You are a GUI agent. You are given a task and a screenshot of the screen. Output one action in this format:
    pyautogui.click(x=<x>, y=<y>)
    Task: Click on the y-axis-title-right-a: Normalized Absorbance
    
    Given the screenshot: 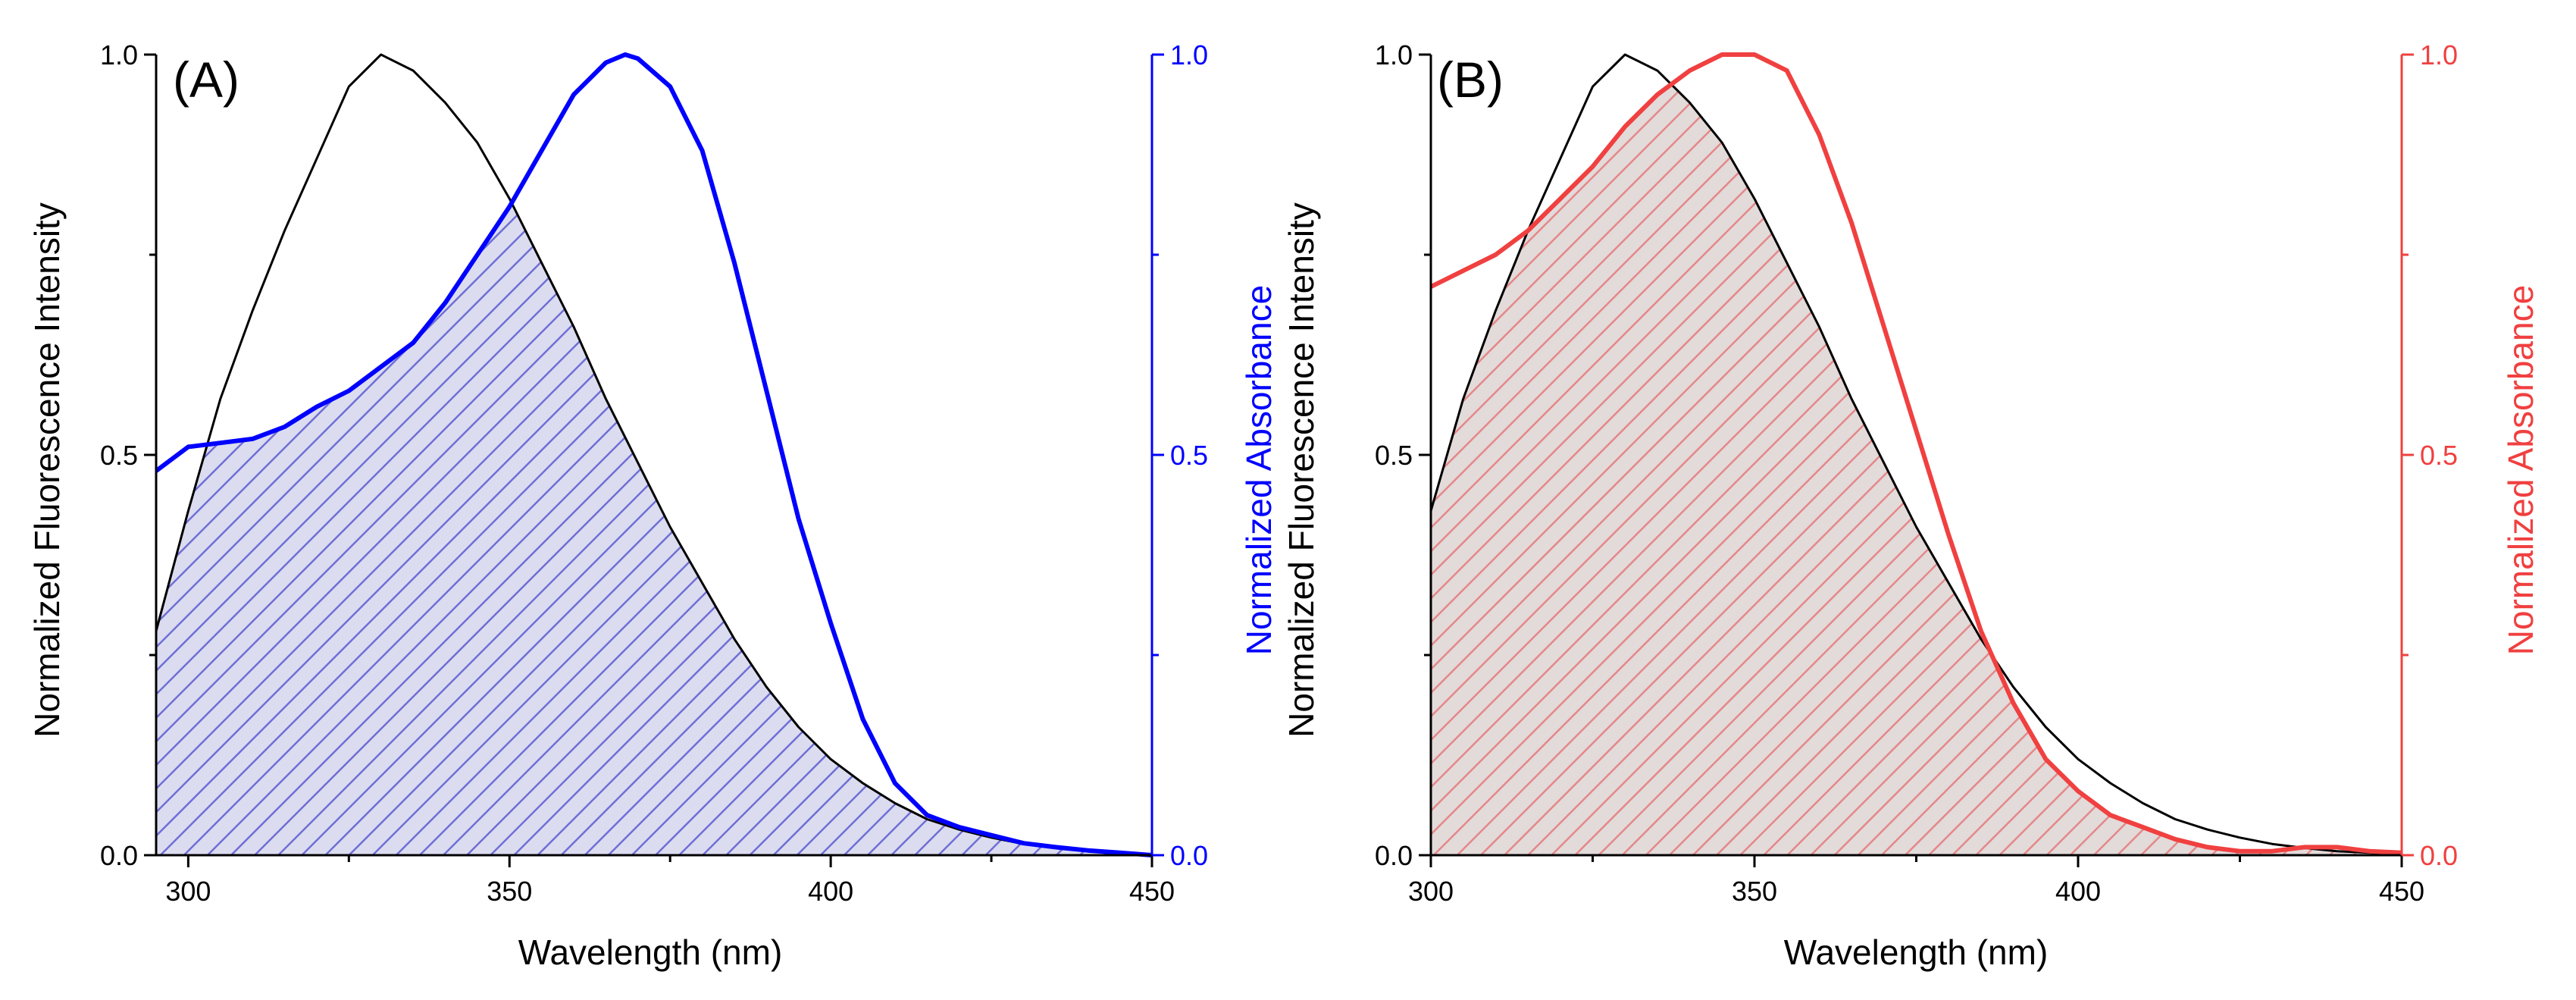 What is the action you would take?
    pyautogui.click(x=1259, y=470)
    